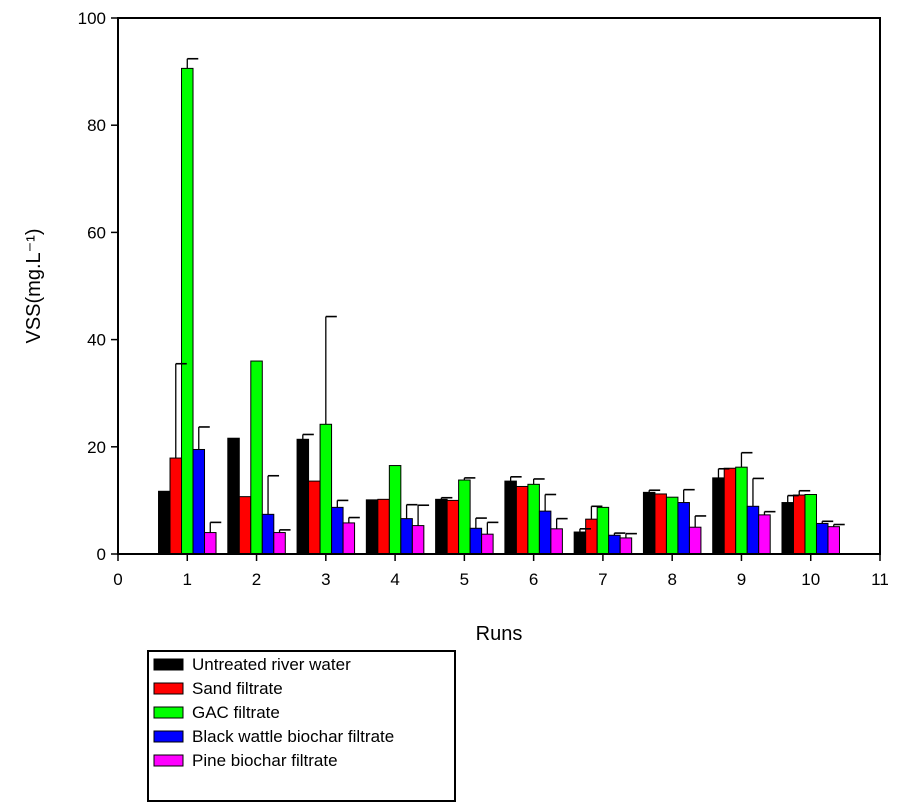 The image size is (905, 806). I want to click on bar-run4-series5, so click(418, 540).